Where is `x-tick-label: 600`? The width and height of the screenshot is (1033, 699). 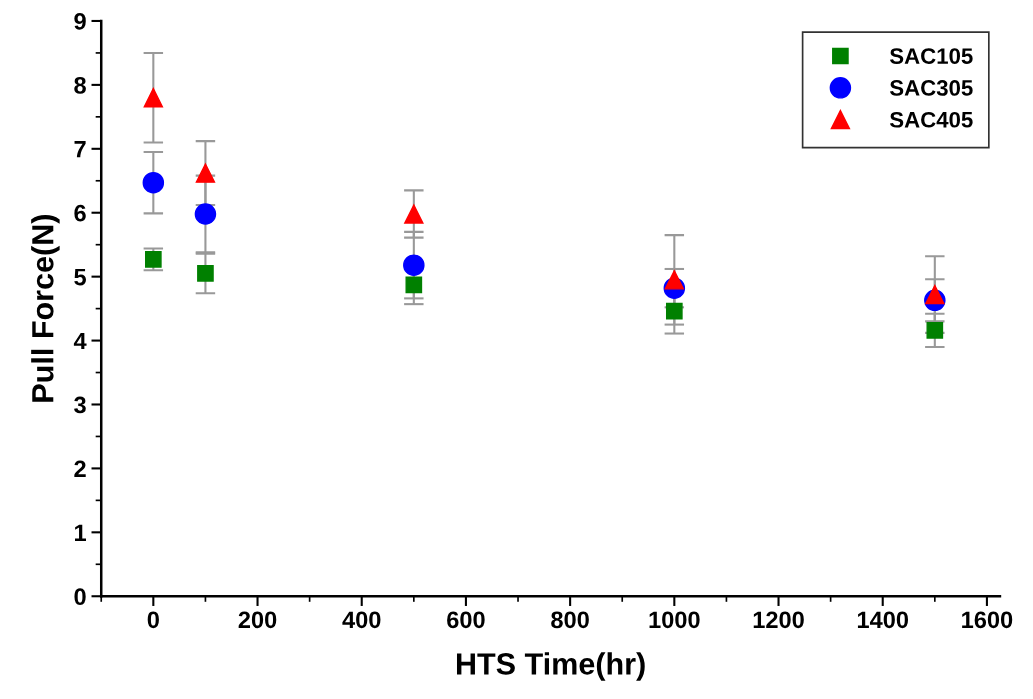
x-tick-label: 600 is located at coordinates (466, 620).